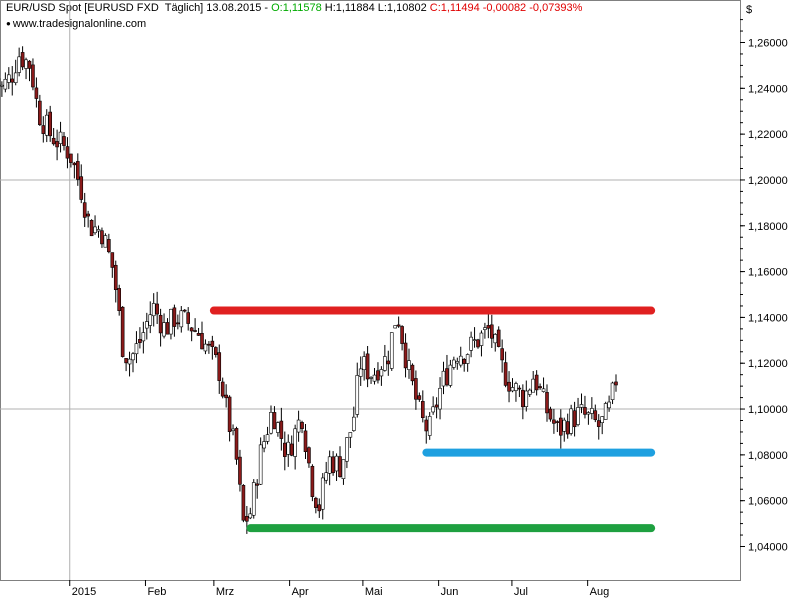  What do you see at coordinates (768, 227) in the screenshot?
I see `y-tick-label: 1,18000` at bounding box center [768, 227].